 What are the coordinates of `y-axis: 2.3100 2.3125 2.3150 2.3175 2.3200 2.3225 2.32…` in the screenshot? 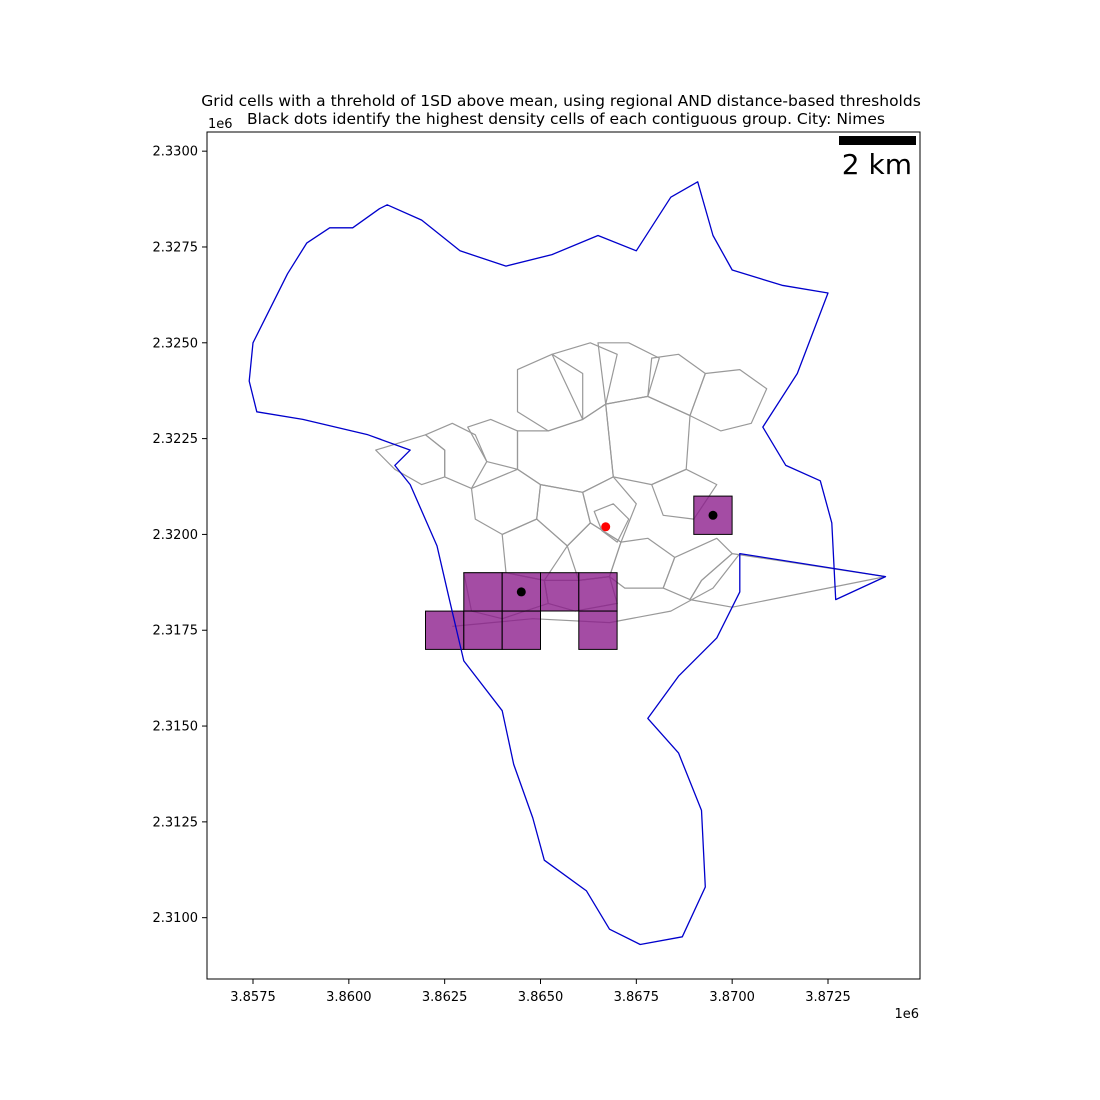 It's located at (180, 535).